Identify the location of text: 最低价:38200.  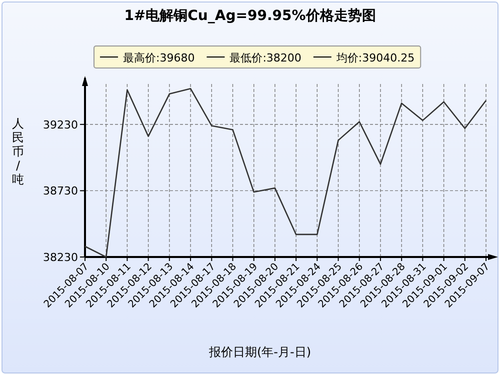
(266, 58).